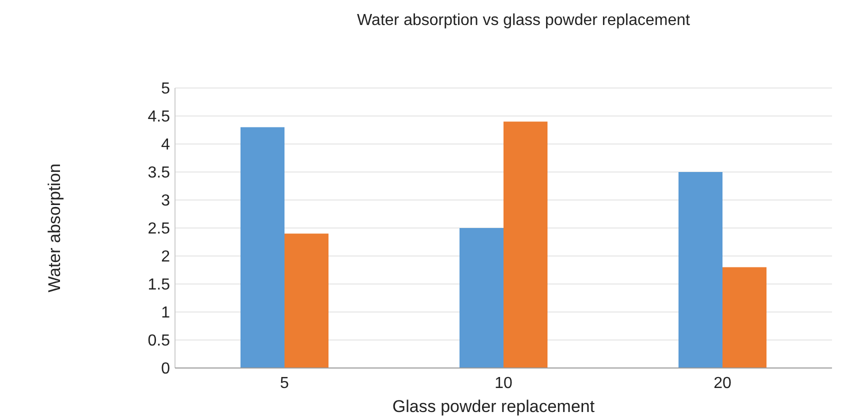  What do you see at coordinates (165, 369) in the screenshot?
I see `y-tick-label: 0` at bounding box center [165, 369].